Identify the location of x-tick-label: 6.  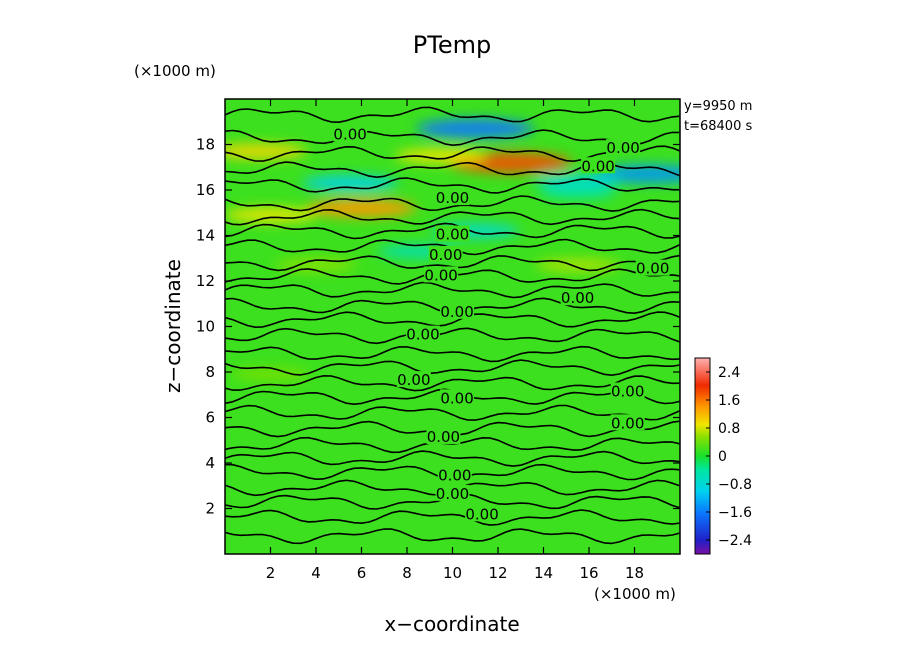
(362, 573).